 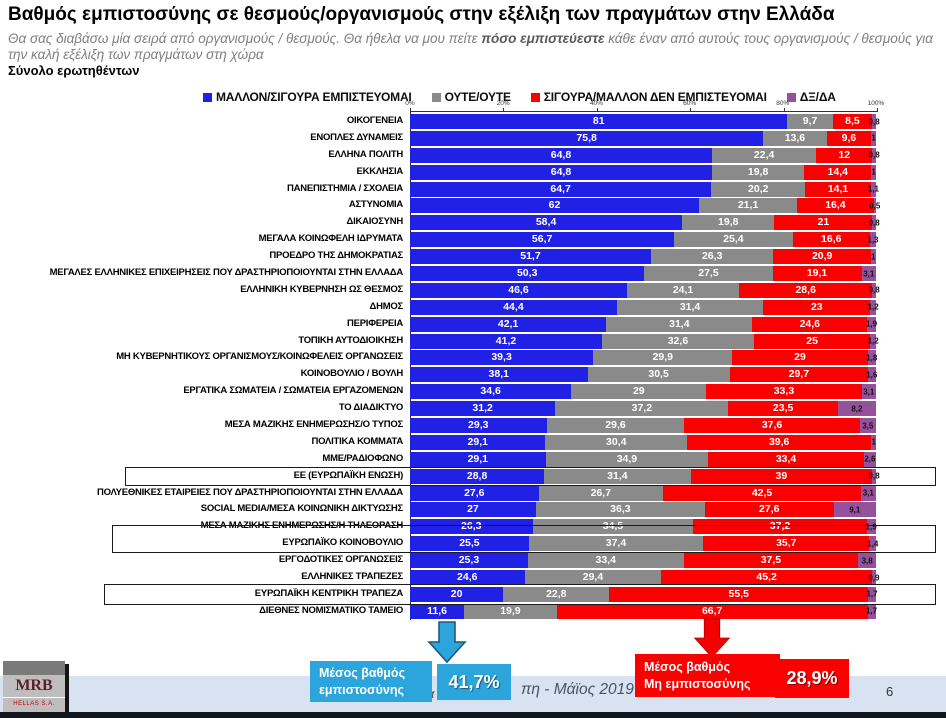 What do you see at coordinates (375, 323) in the screenshot?
I see `row-label: ΠΕΡΙΦΕΡΕΙΑ` at bounding box center [375, 323].